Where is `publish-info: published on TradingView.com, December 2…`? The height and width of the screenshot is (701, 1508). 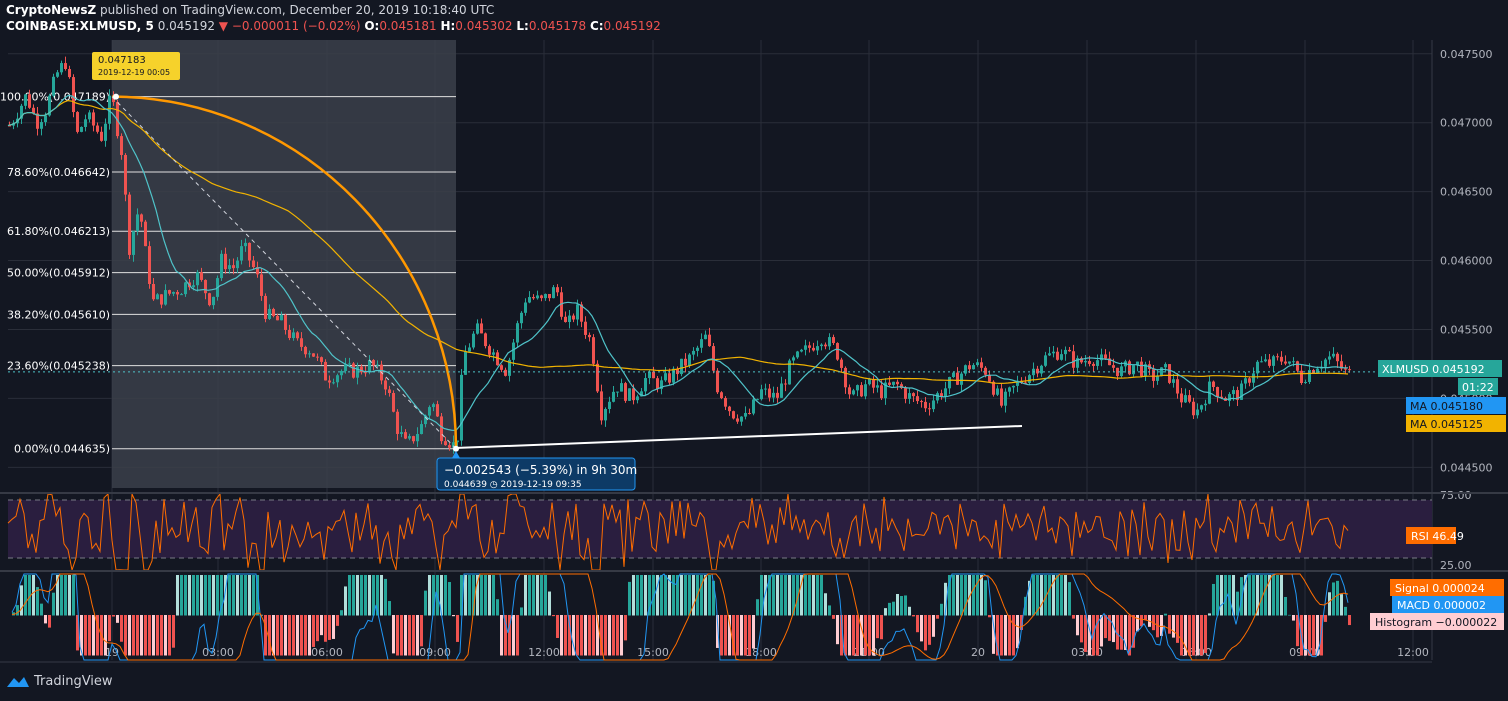 publish-info: published on TradingView.com, December 2… is located at coordinates (295, 10).